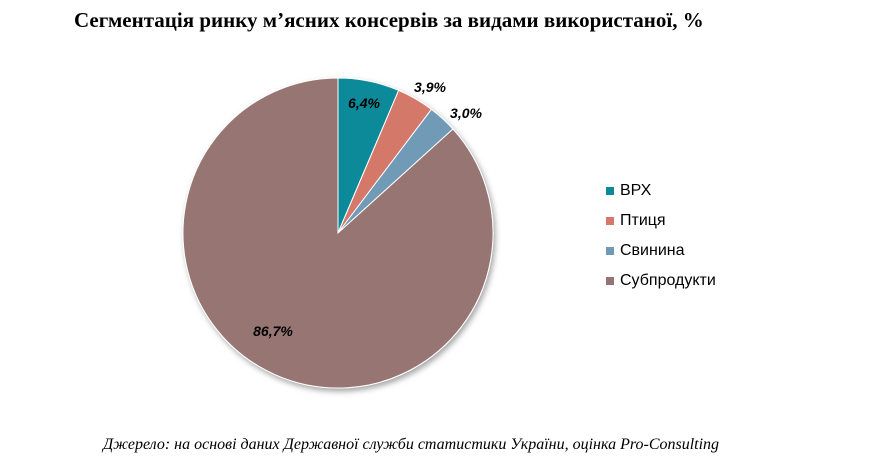 The image size is (886, 466). I want to click on legend-label-svynyna: Свинина, so click(652, 250).